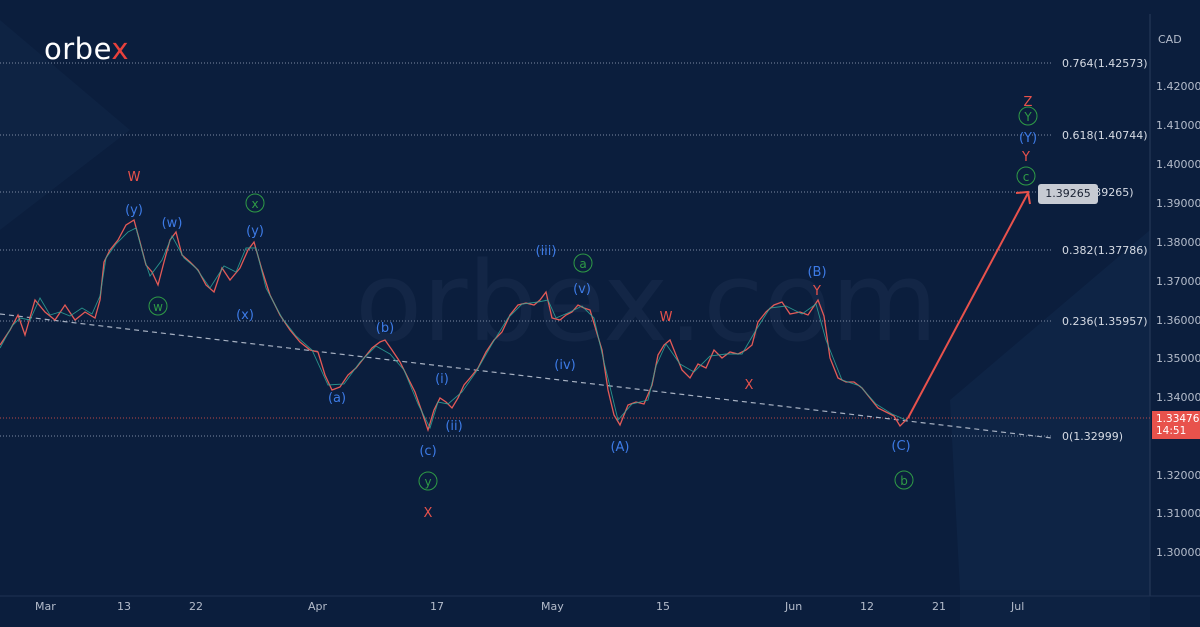 This screenshot has height=627, width=1200. Describe the element at coordinates (1178, 552) in the screenshot. I see `y-tick: 1.30000` at that location.